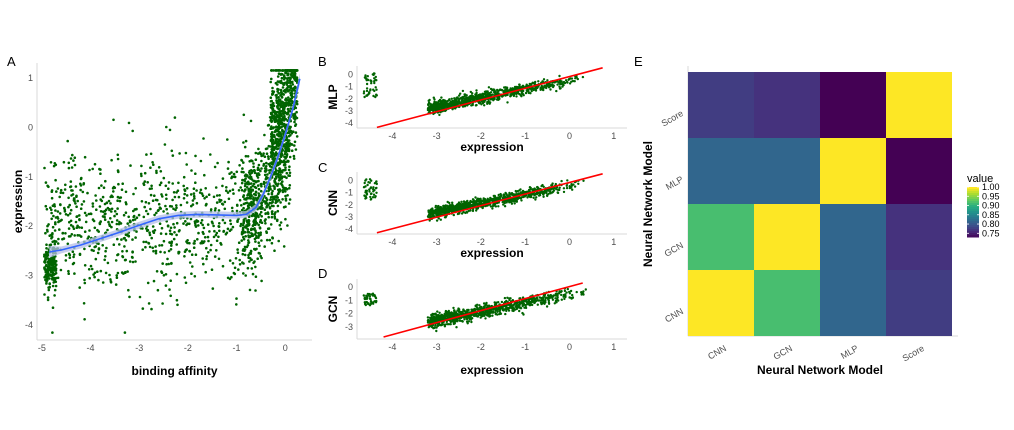  What do you see at coordinates (474, 310) in the screenshot?
I see `point-layer` at bounding box center [474, 310].